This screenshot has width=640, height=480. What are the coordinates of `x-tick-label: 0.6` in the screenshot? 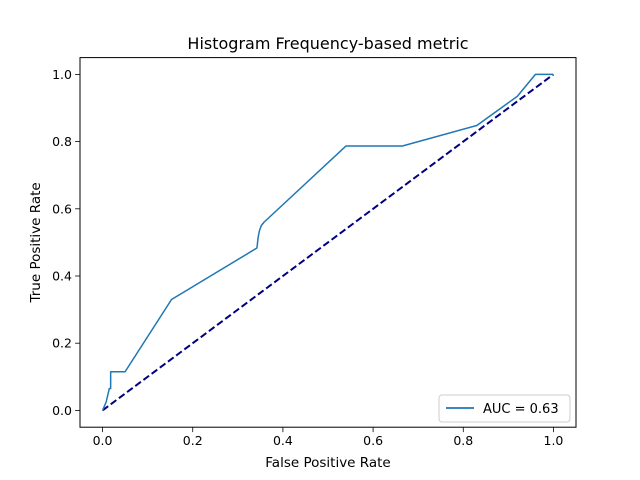 It's located at (373, 440).